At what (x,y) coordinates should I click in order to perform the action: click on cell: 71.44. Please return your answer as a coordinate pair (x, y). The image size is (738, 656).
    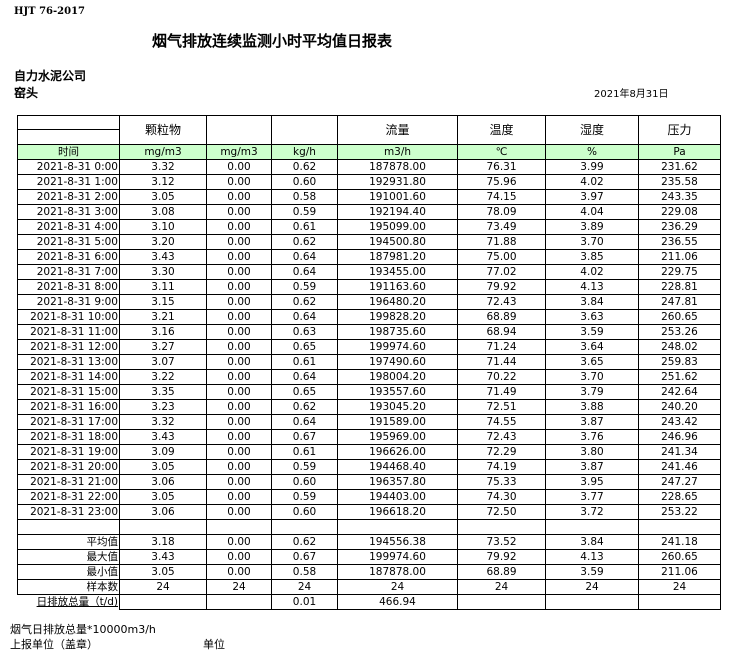
    Looking at the image, I should click on (501, 362).